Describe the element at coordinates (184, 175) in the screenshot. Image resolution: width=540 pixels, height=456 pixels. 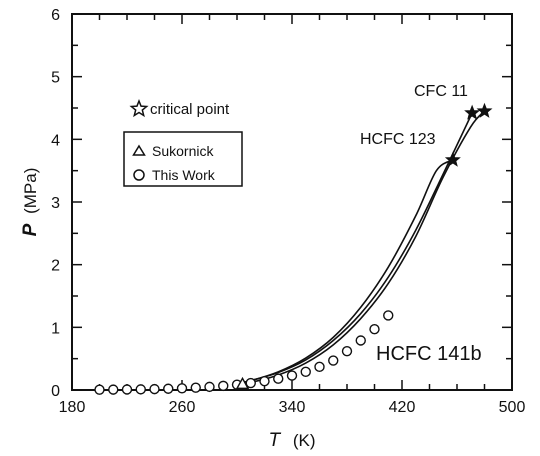
I see `legend-this-work-label: This Work` at that location.